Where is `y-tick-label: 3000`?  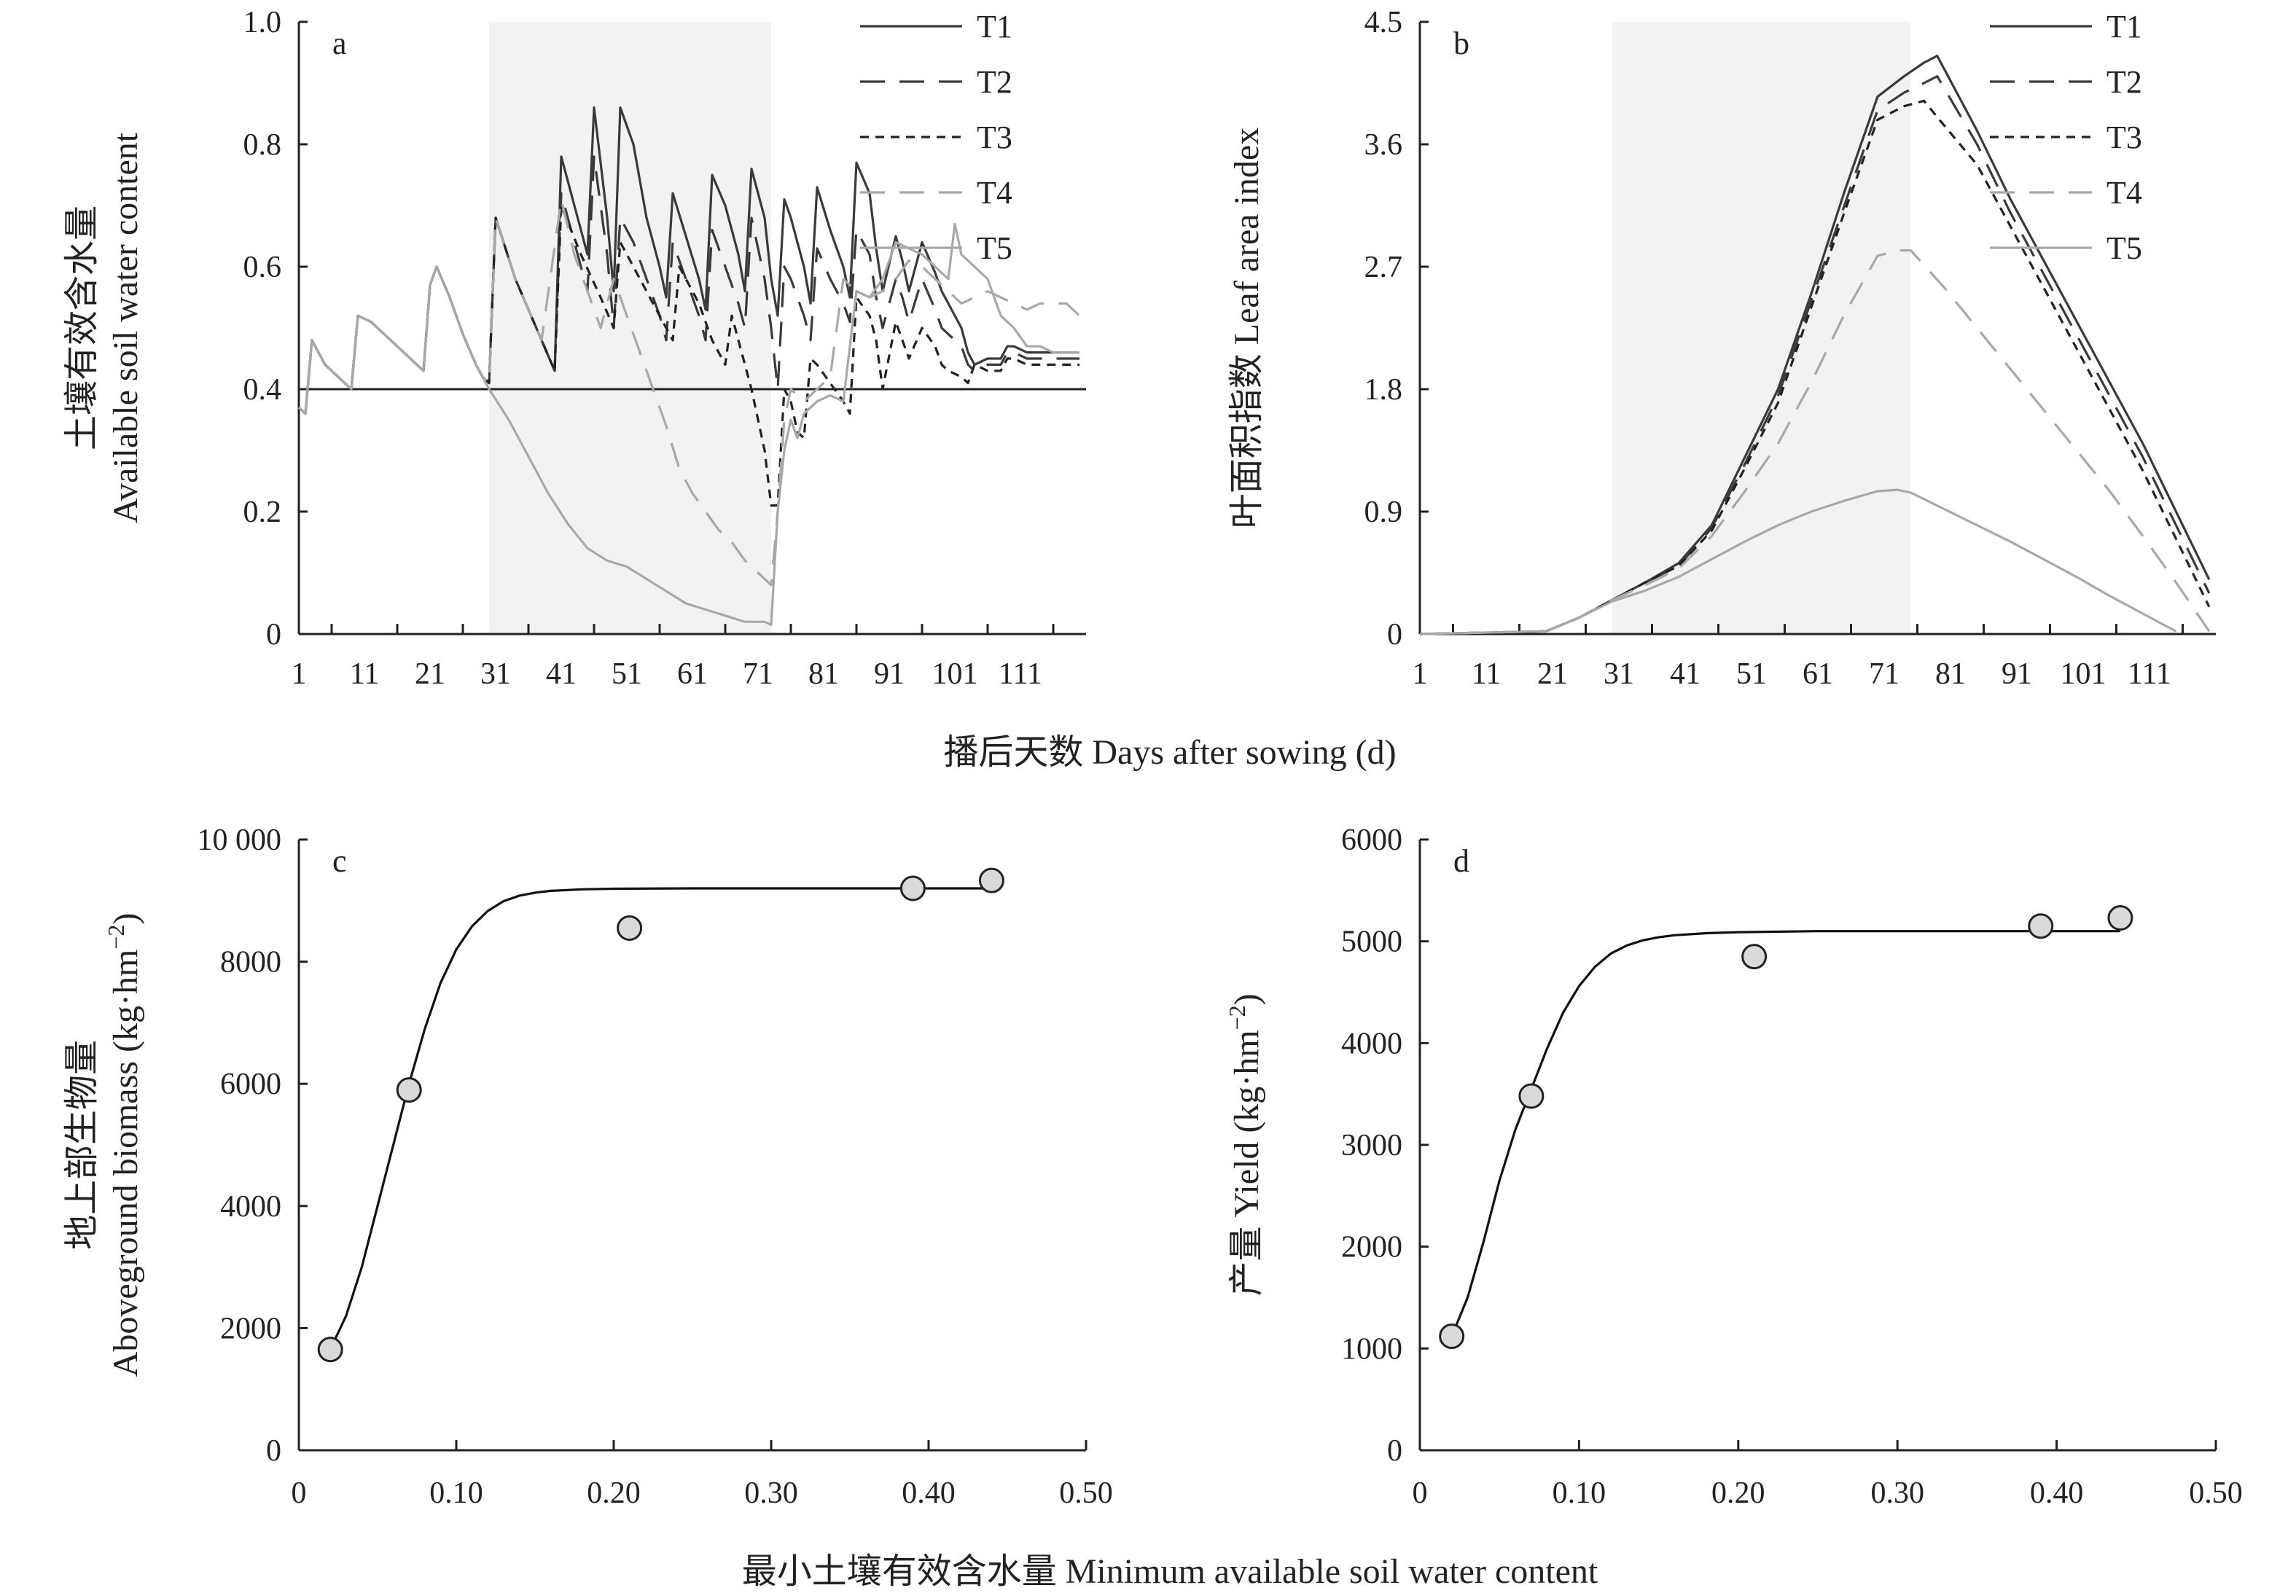
y-tick-label: 3000 is located at coordinates (1372, 1145).